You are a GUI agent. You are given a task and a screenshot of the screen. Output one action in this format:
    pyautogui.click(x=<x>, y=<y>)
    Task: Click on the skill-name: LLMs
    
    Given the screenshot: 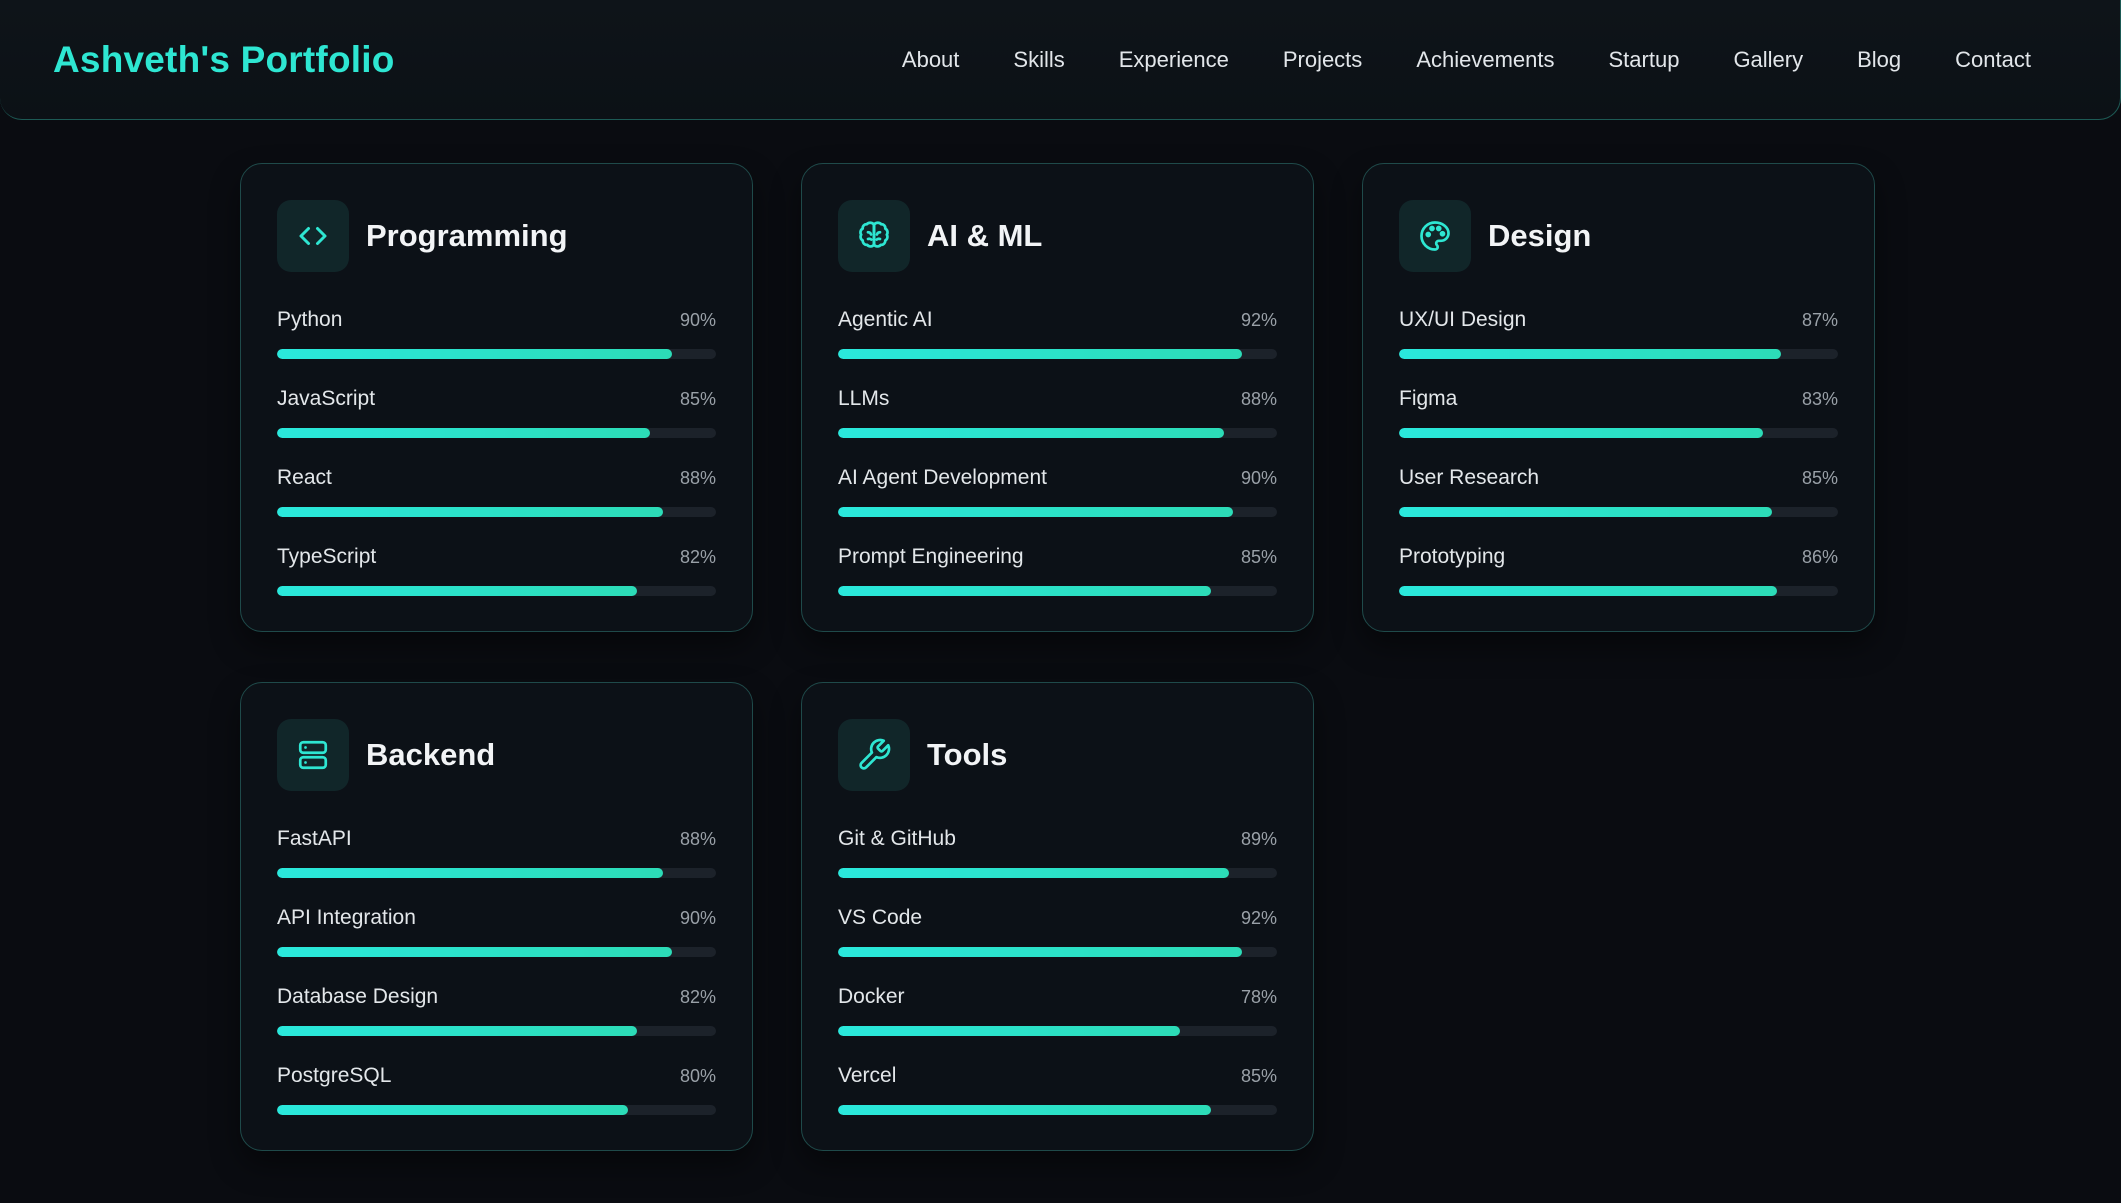 What is the action you would take?
    pyautogui.click(x=864, y=398)
    